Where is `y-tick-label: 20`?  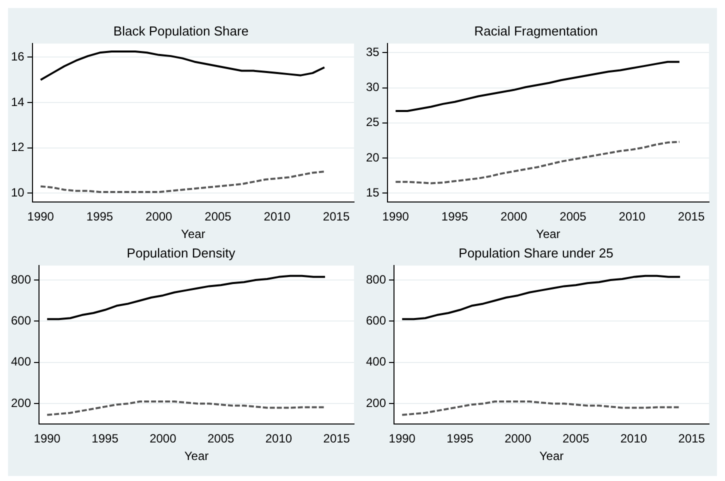 y-tick-label: 20 is located at coordinates (373, 157).